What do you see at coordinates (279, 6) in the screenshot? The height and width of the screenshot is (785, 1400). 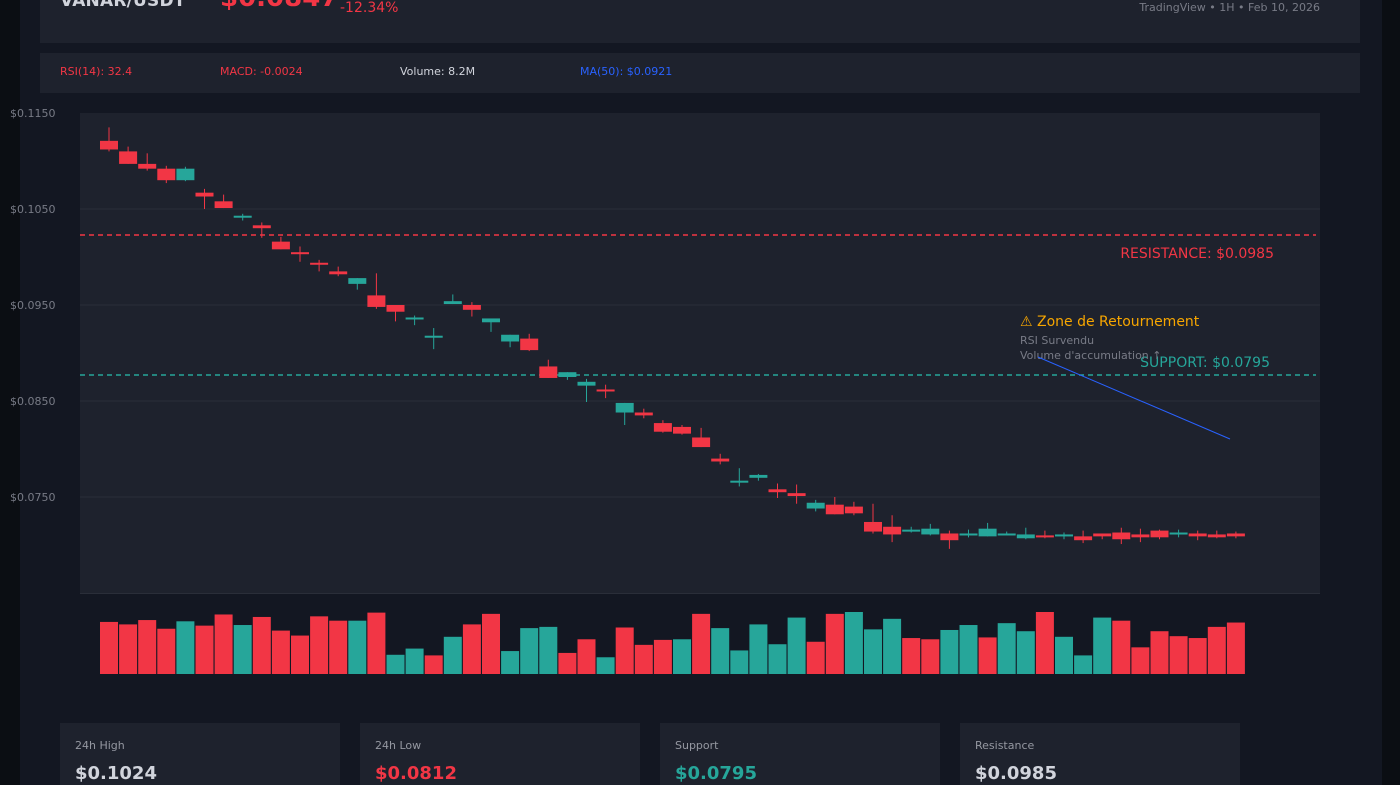 I see `last-price: $0.0847` at bounding box center [279, 6].